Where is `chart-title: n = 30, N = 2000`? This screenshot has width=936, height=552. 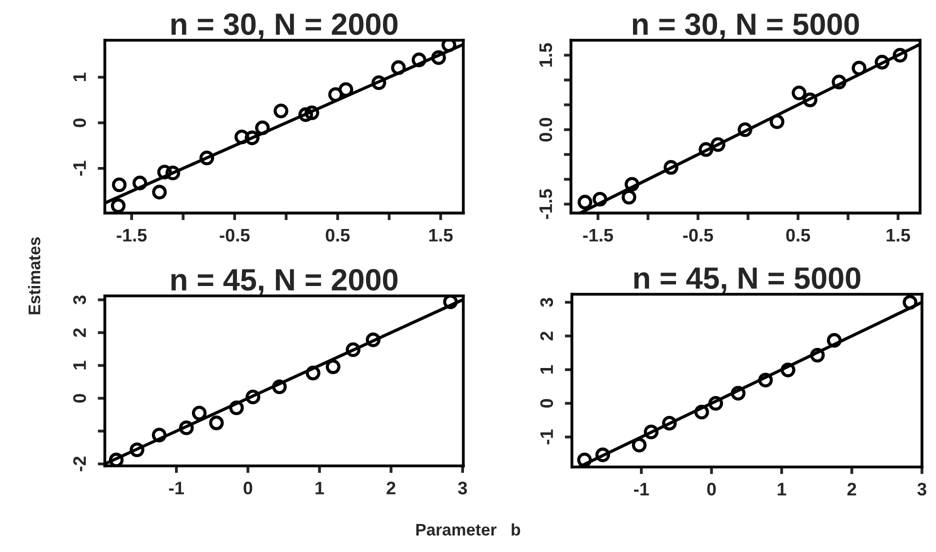
chart-title: n = 30, N = 2000 is located at coordinates (284, 26).